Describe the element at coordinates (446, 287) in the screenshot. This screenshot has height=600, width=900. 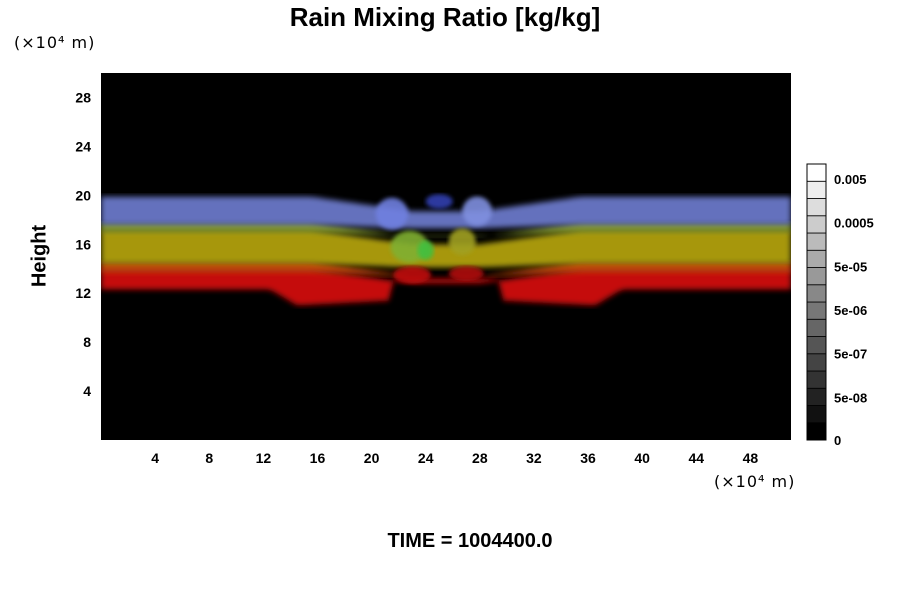
I see `layer-red` at that location.